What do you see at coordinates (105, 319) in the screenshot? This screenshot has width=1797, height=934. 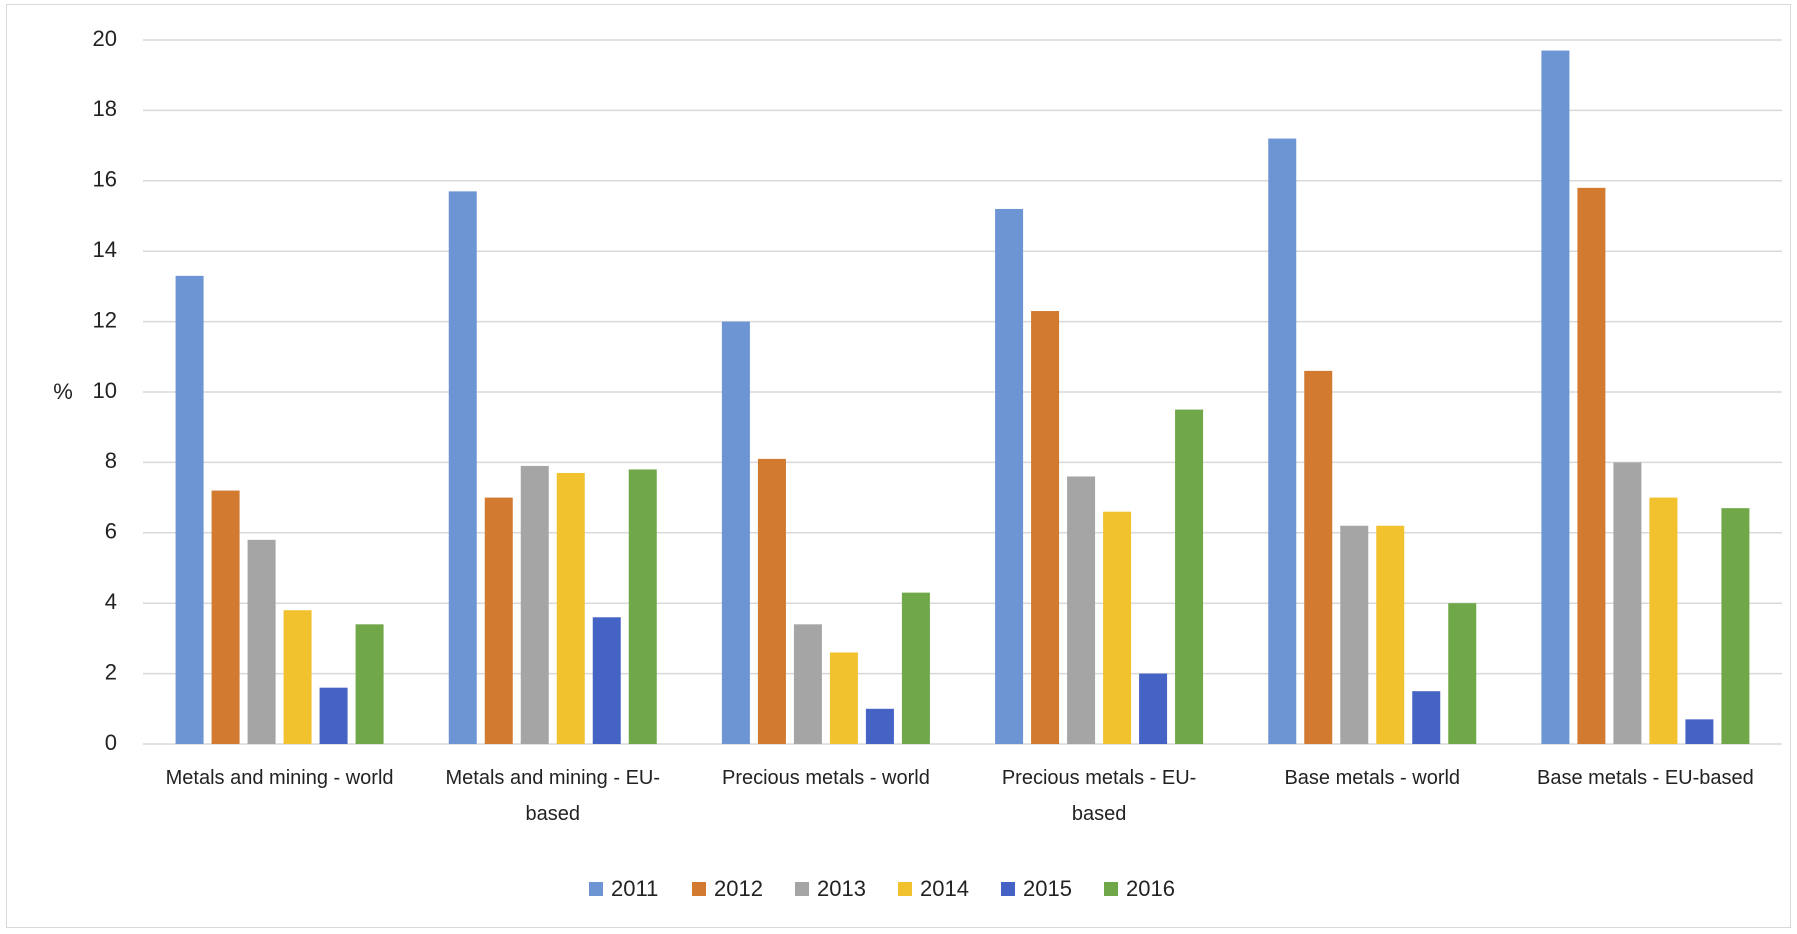 I see `y-tick-label: 12` at bounding box center [105, 319].